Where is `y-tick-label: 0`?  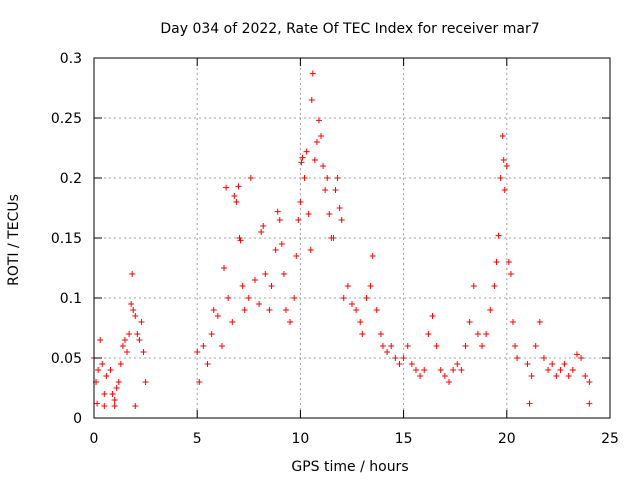
y-tick-label: 0 is located at coordinates (77, 419).